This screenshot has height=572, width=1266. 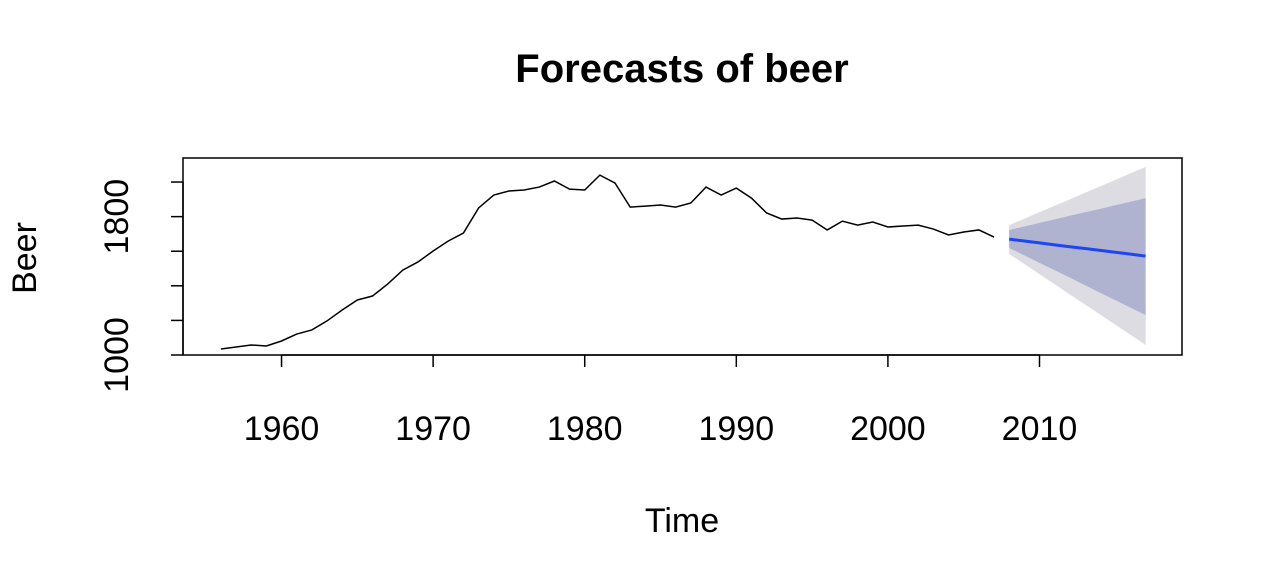 I want to click on x-tick-label: 1990, so click(x=736, y=429).